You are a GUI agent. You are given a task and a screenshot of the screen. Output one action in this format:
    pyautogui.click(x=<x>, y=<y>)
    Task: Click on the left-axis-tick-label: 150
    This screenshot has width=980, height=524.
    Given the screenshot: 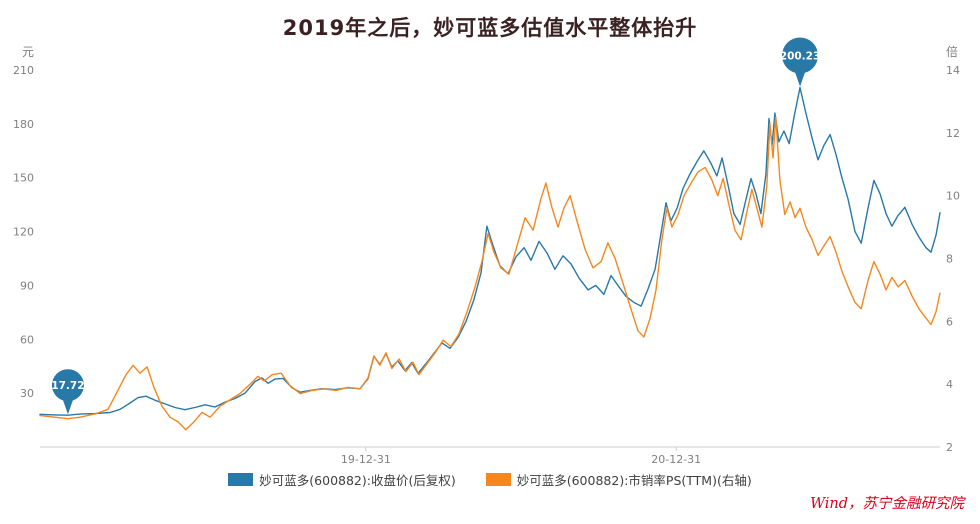 What is the action you would take?
    pyautogui.click(x=23, y=178)
    